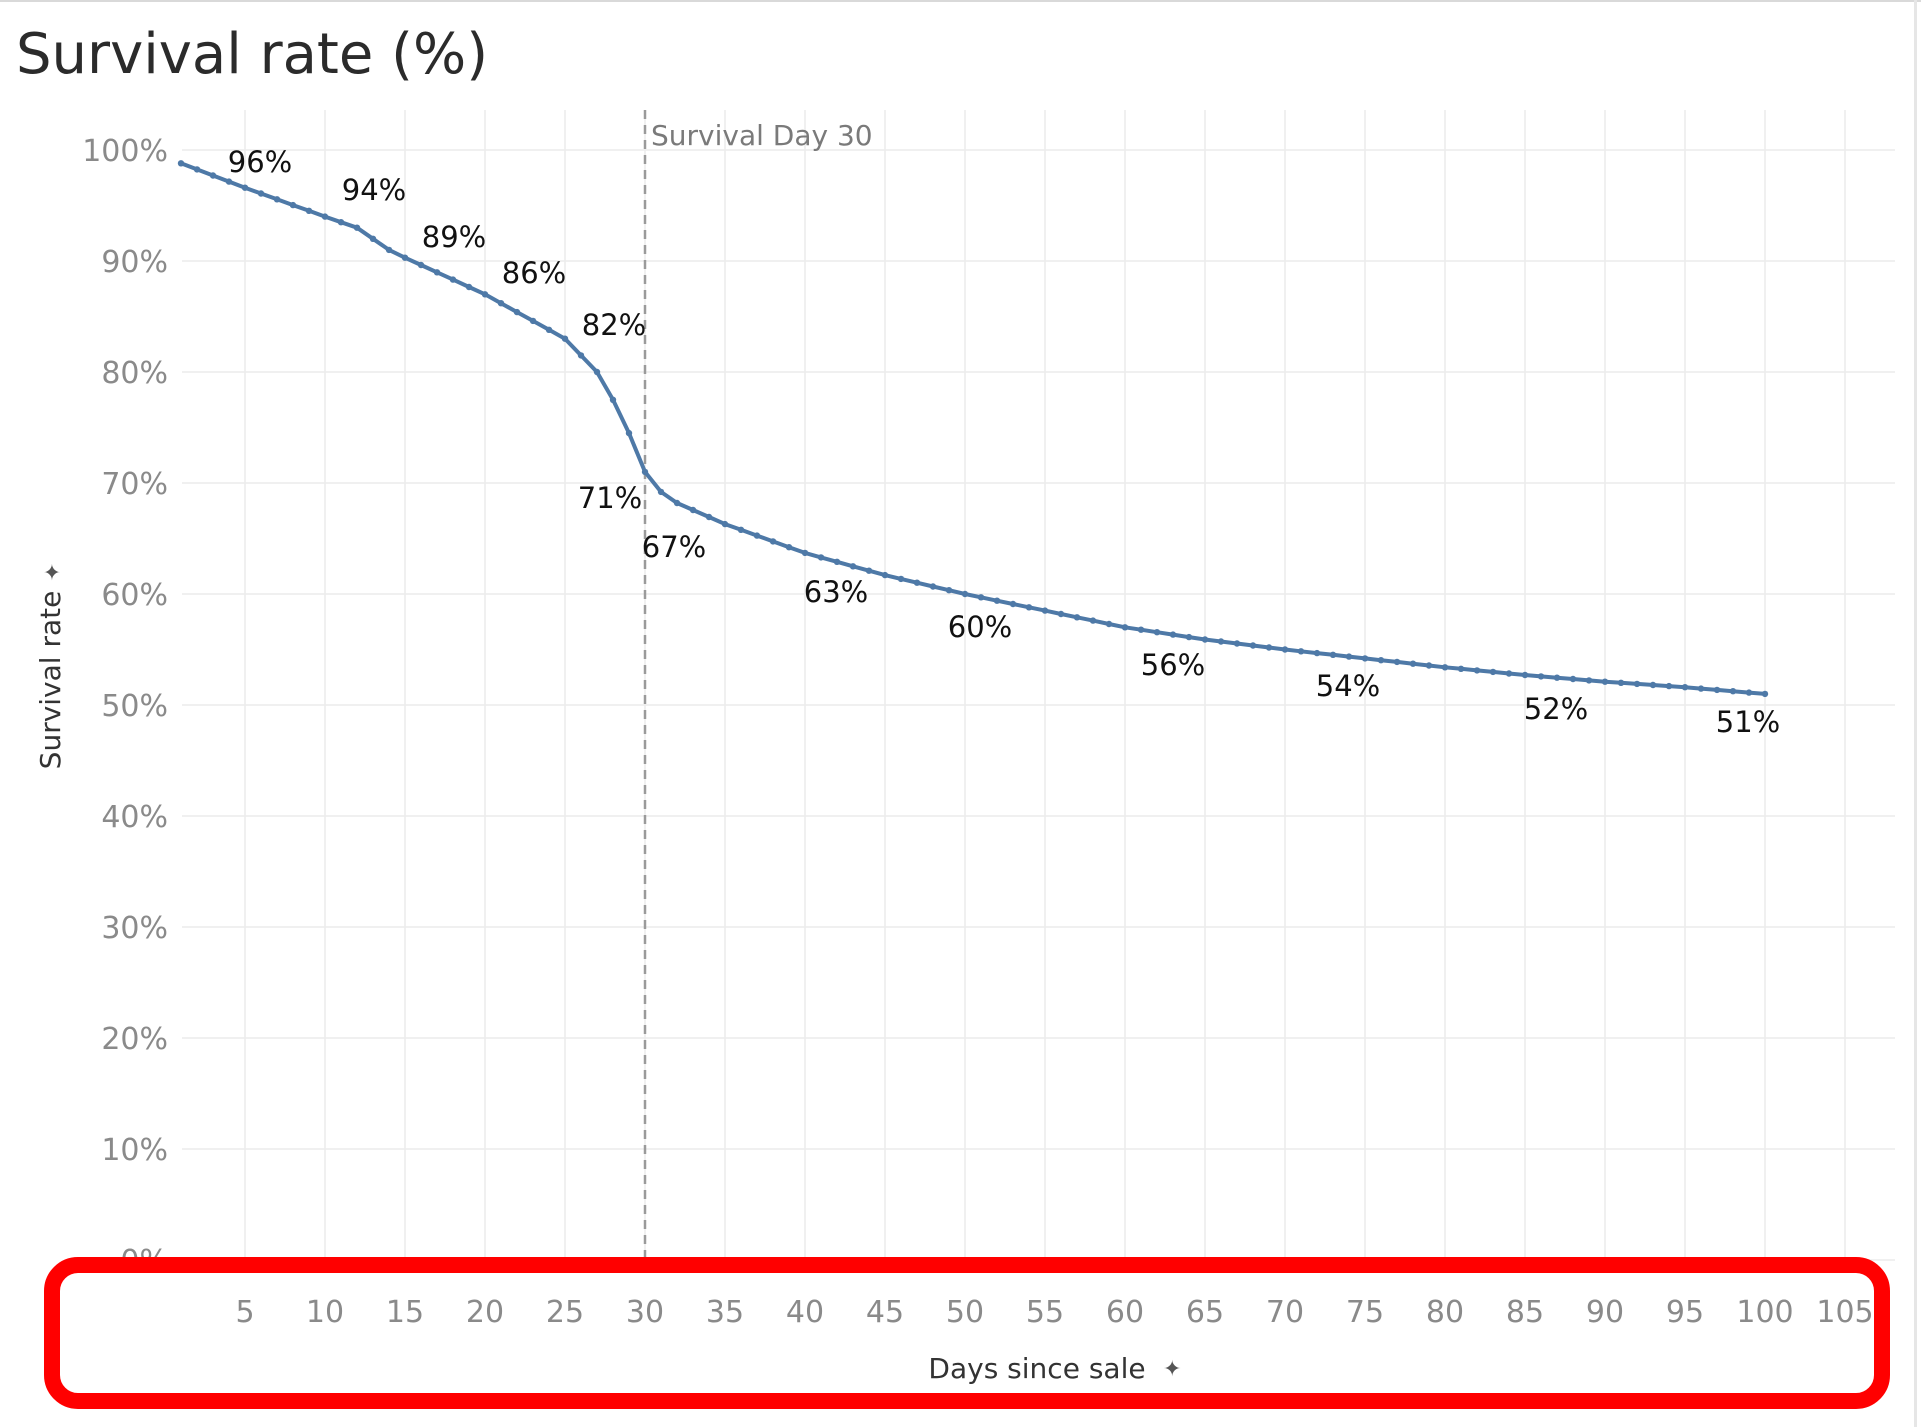 Image resolution: width=1921 pixels, height=1427 pixels. Describe the element at coordinates (1605, 1312) in the screenshot. I see `x-tick-label: 90` at that location.